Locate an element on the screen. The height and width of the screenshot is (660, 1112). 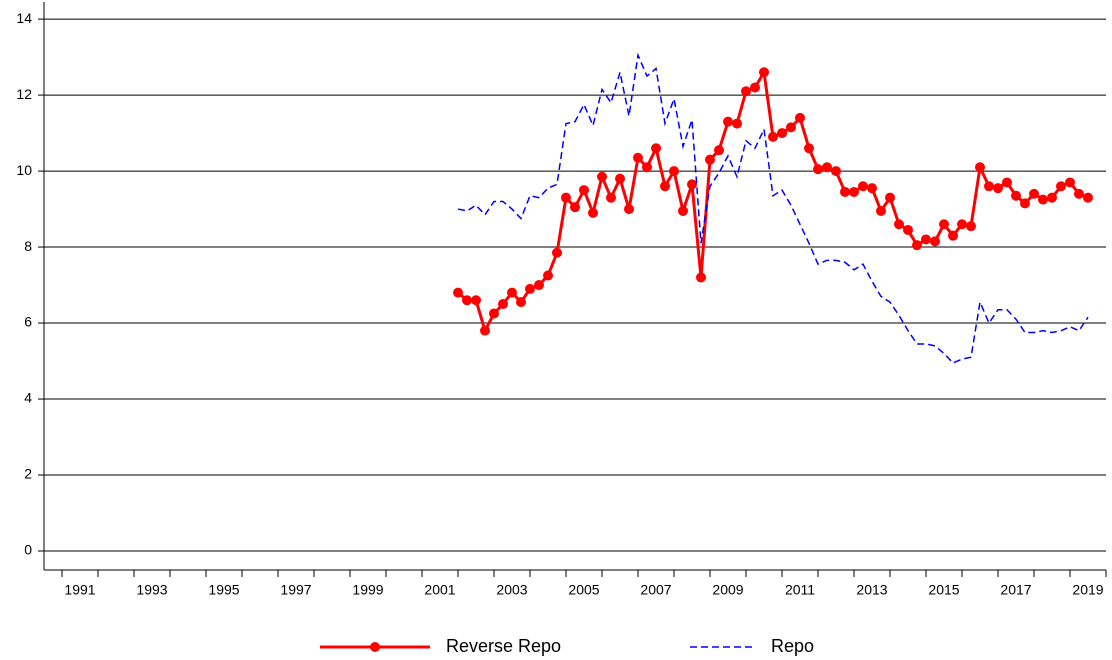
x-tick-label: 1995 is located at coordinates (223, 590).